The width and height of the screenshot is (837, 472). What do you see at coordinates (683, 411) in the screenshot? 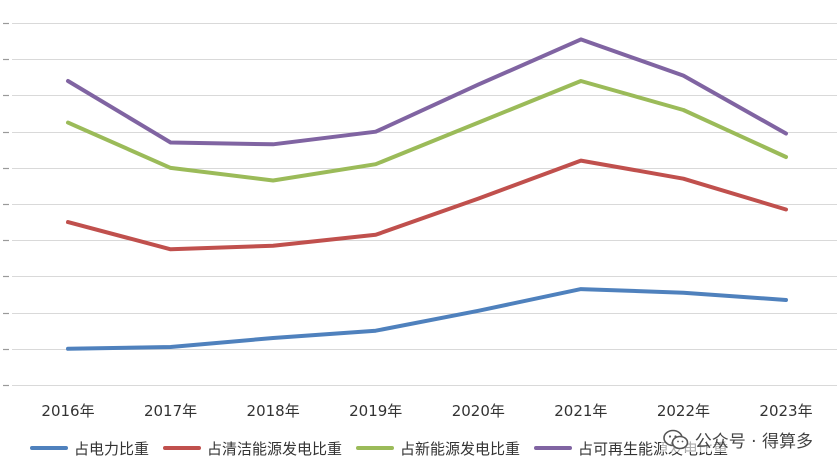
I see `x-tick-label: 2022年` at bounding box center [683, 411].